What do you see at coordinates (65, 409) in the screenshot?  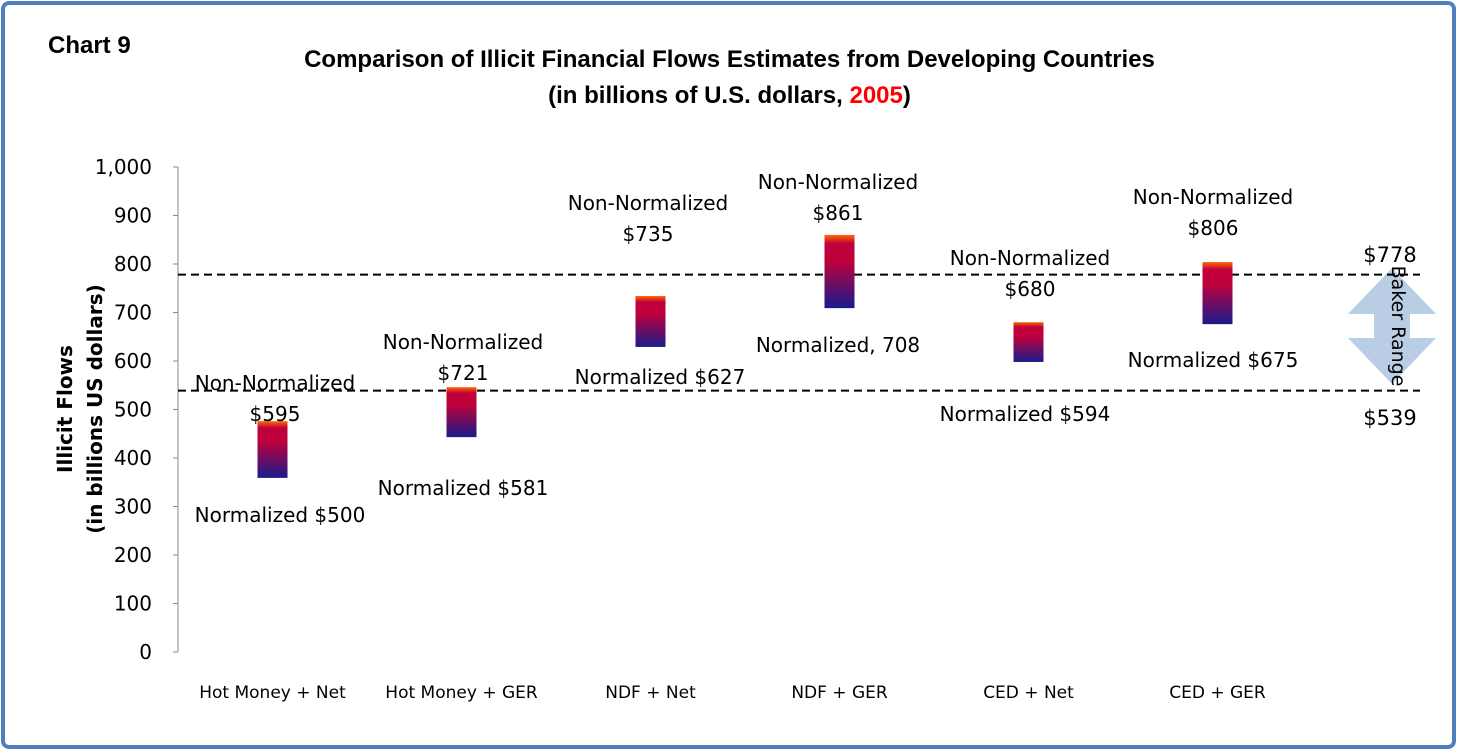 I see `y-label-line: Illicit Flows` at bounding box center [65, 409].